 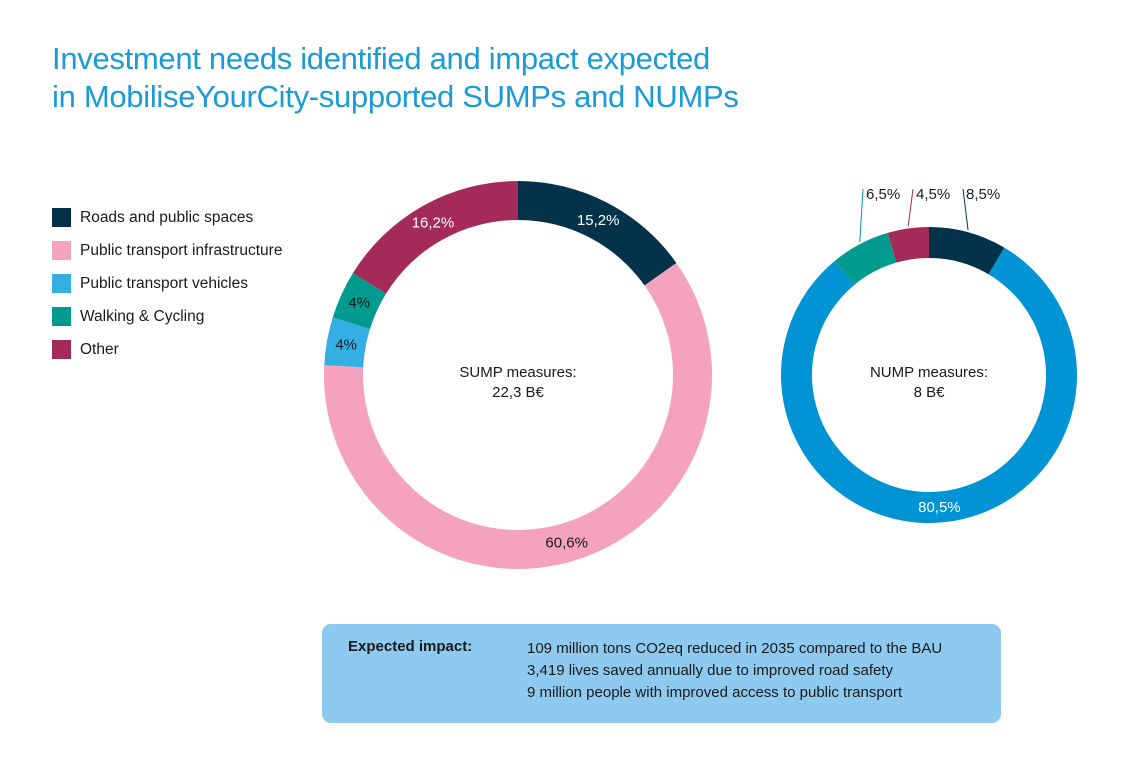 What do you see at coordinates (181, 250) in the screenshot?
I see `legend-label-pt-infrastructure: Public transport infrastructure` at bounding box center [181, 250].